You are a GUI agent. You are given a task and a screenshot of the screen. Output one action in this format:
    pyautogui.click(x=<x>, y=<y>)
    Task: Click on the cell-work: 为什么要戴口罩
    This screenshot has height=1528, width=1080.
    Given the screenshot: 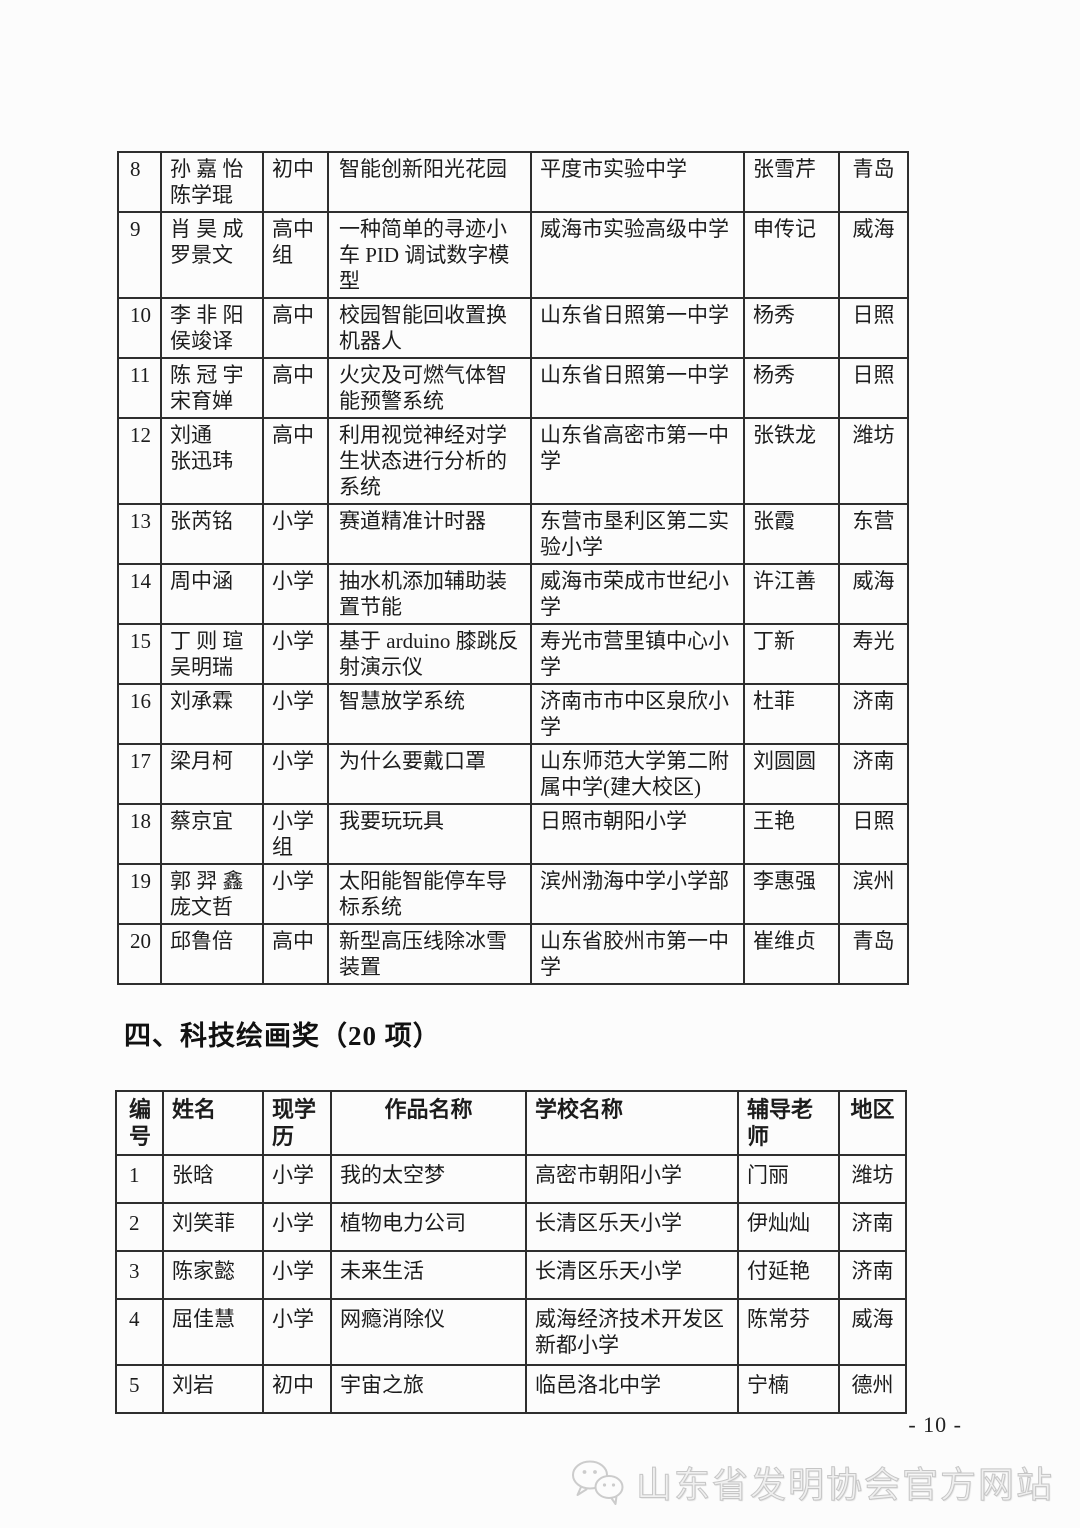 What is the action you would take?
    pyautogui.click(x=429, y=774)
    